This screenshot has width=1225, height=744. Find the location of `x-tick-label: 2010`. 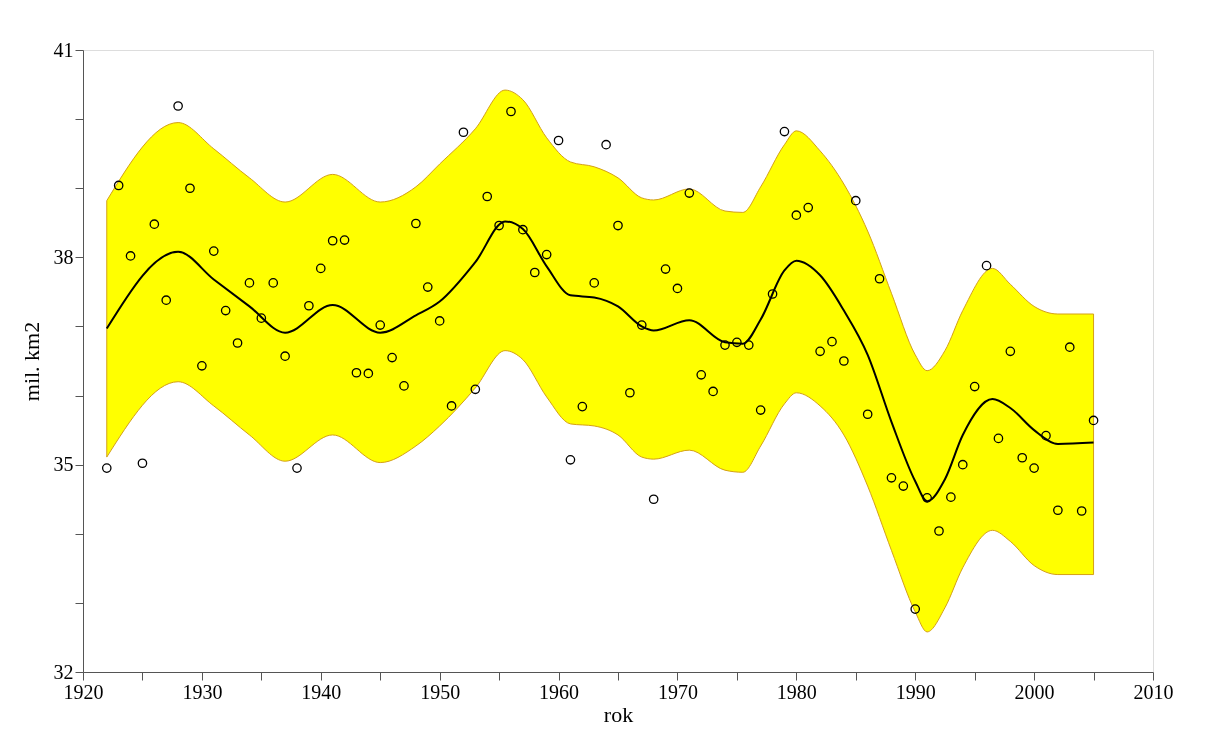

x-tick-label: 2010 is located at coordinates (1153, 691).